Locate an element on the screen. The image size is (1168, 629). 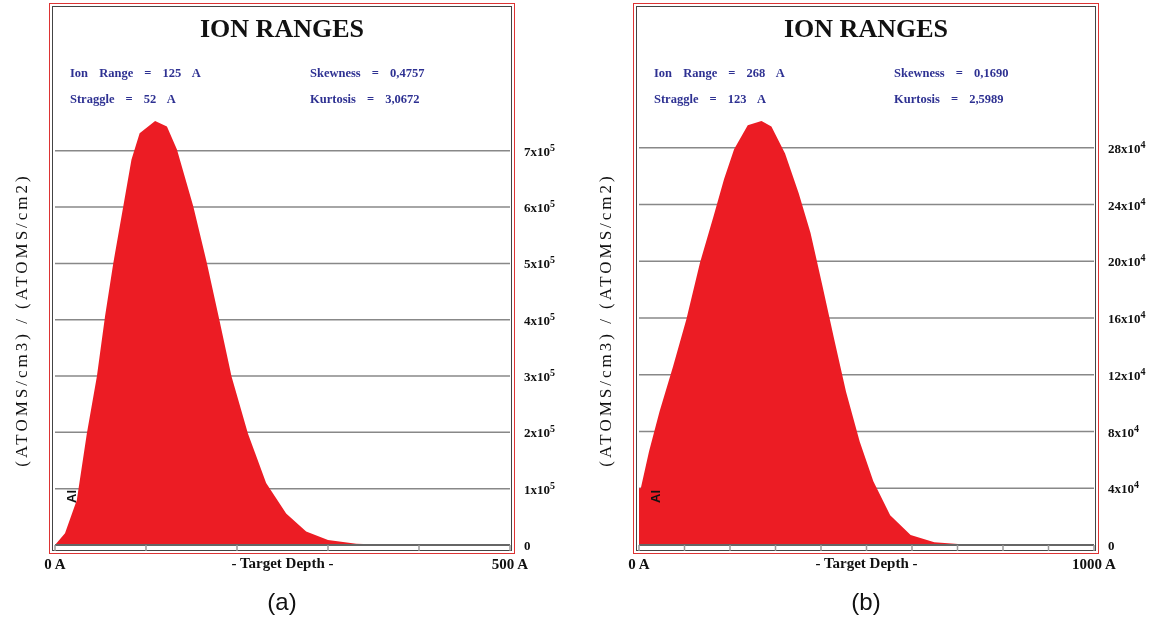
y-tick-label: 12x10$^{4}$ is located at coordinates (1127, 374).